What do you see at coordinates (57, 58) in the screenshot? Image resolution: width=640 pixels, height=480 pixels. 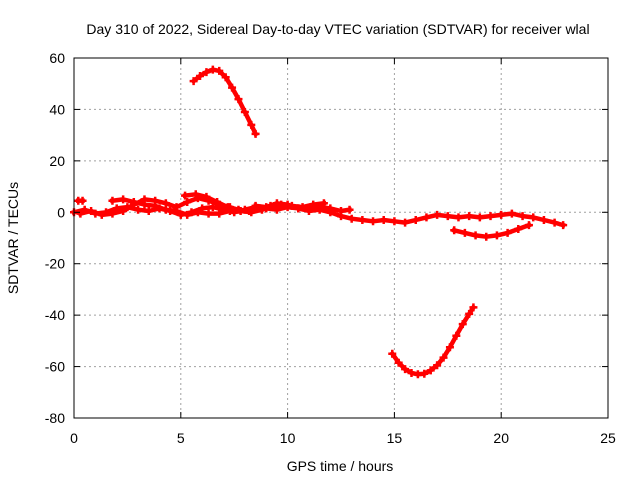 I see `y-tick-label: 60` at bounding box center [57, 58].